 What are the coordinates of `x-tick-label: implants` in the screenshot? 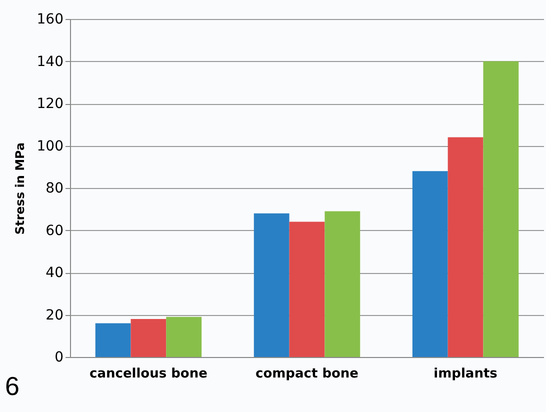 It's located at (466, 374).